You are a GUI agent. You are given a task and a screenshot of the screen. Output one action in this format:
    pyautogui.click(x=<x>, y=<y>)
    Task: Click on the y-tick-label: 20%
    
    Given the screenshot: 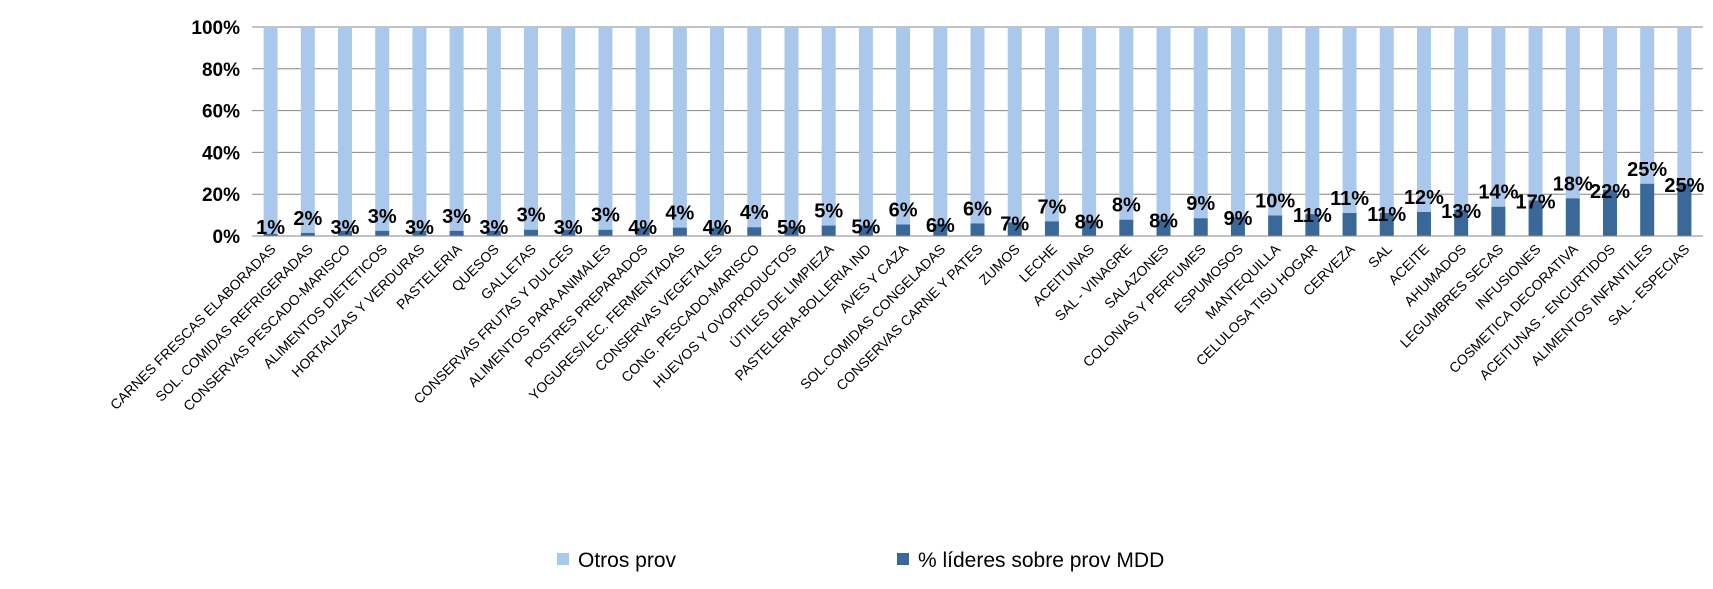 What is the action you would take?
    pyautogui.click(x=221, y=195)
    